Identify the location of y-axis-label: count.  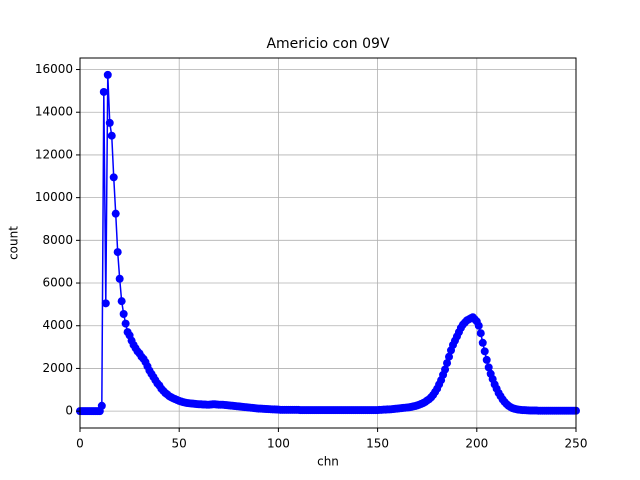
(14, 243).